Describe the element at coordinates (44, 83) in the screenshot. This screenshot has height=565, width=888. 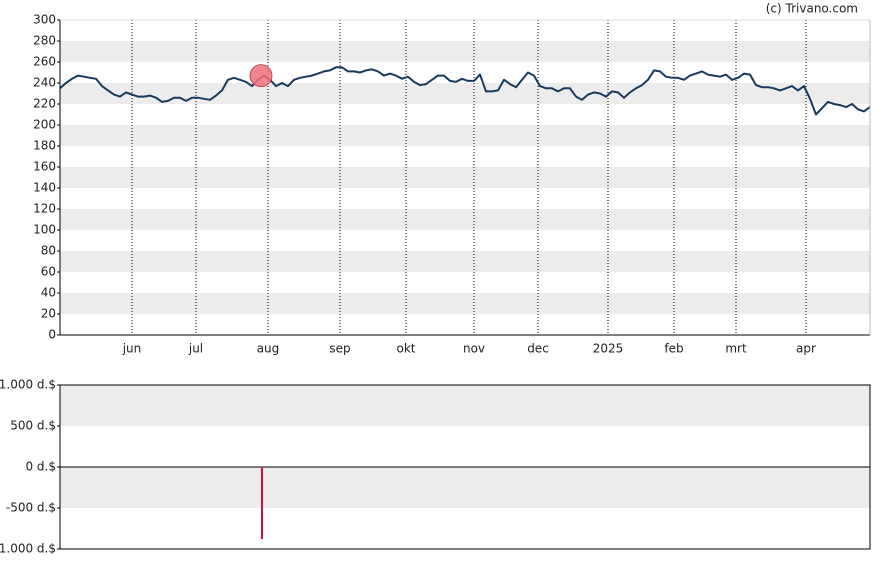
I see `y-tick-label: 240` at that location.